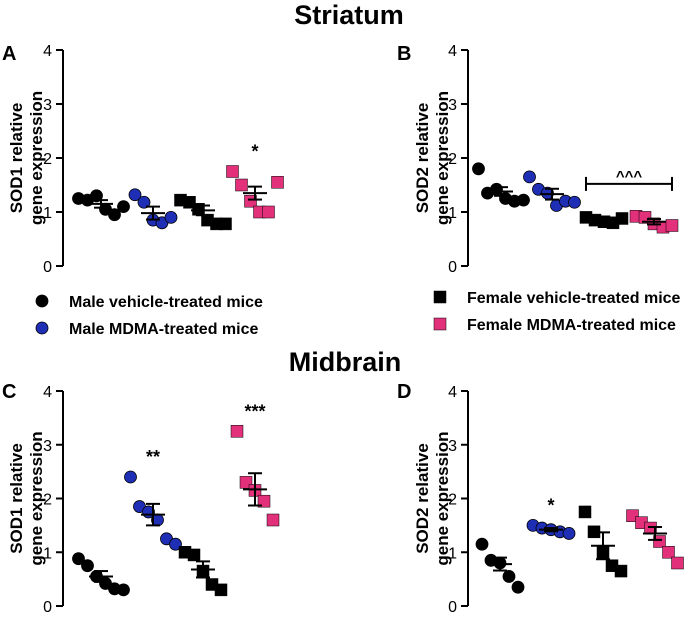 The height and width of the screenshot is (620, 699). I want to click on section-title-striatum: Striatum, so click(349, 15).